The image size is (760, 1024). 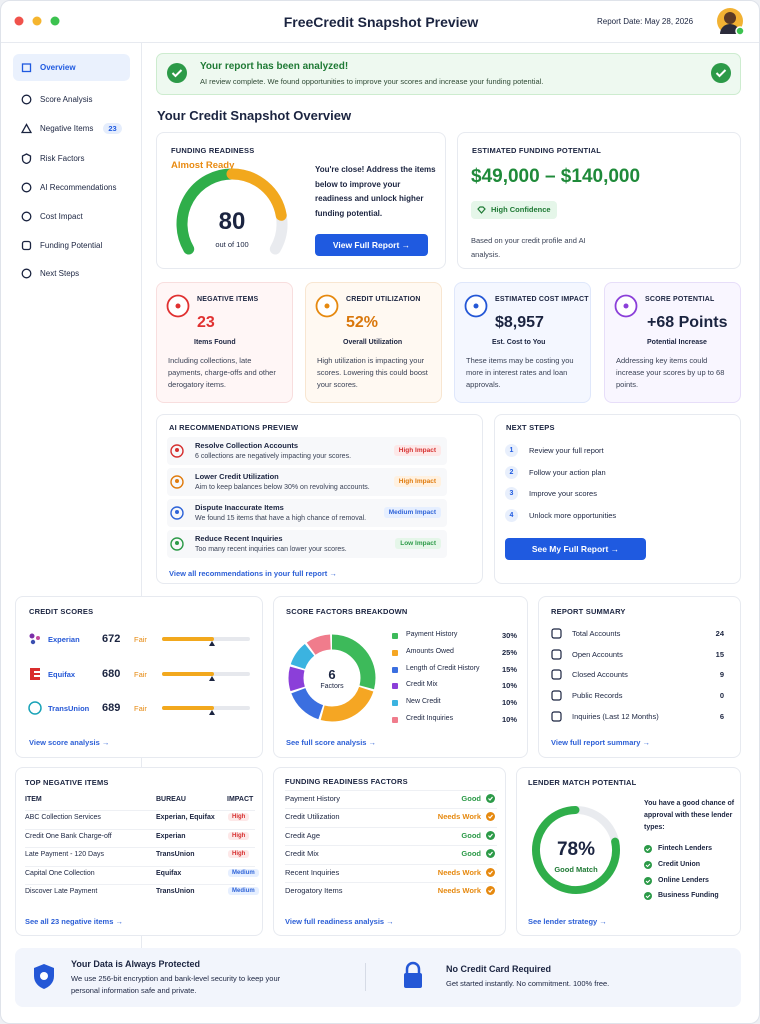 What do you see at coordinates (601, 742) in the screenshot?
I see `report-summary-link: View full report summary →` at bounding box center [601, 742].